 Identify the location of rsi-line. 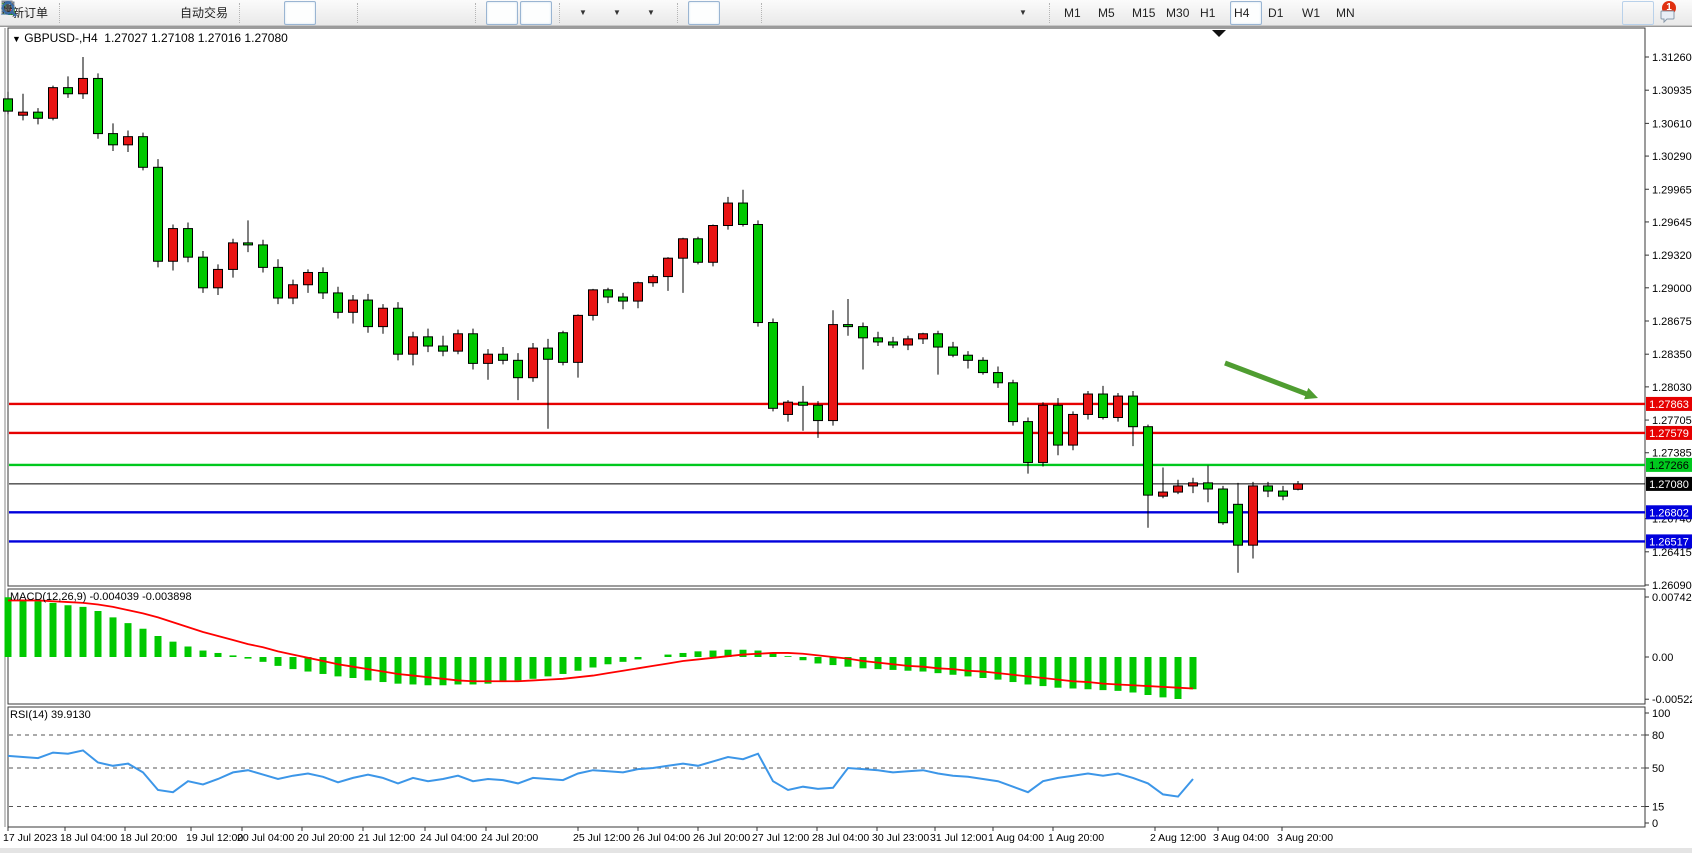
(600, 773).